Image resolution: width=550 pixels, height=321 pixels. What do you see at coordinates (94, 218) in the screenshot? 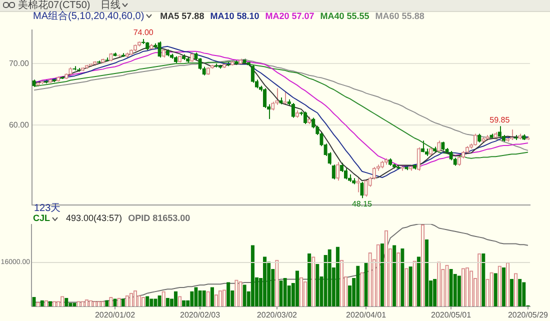
I see `text: 493.00(43:57)` at bounding box center [94, 218].